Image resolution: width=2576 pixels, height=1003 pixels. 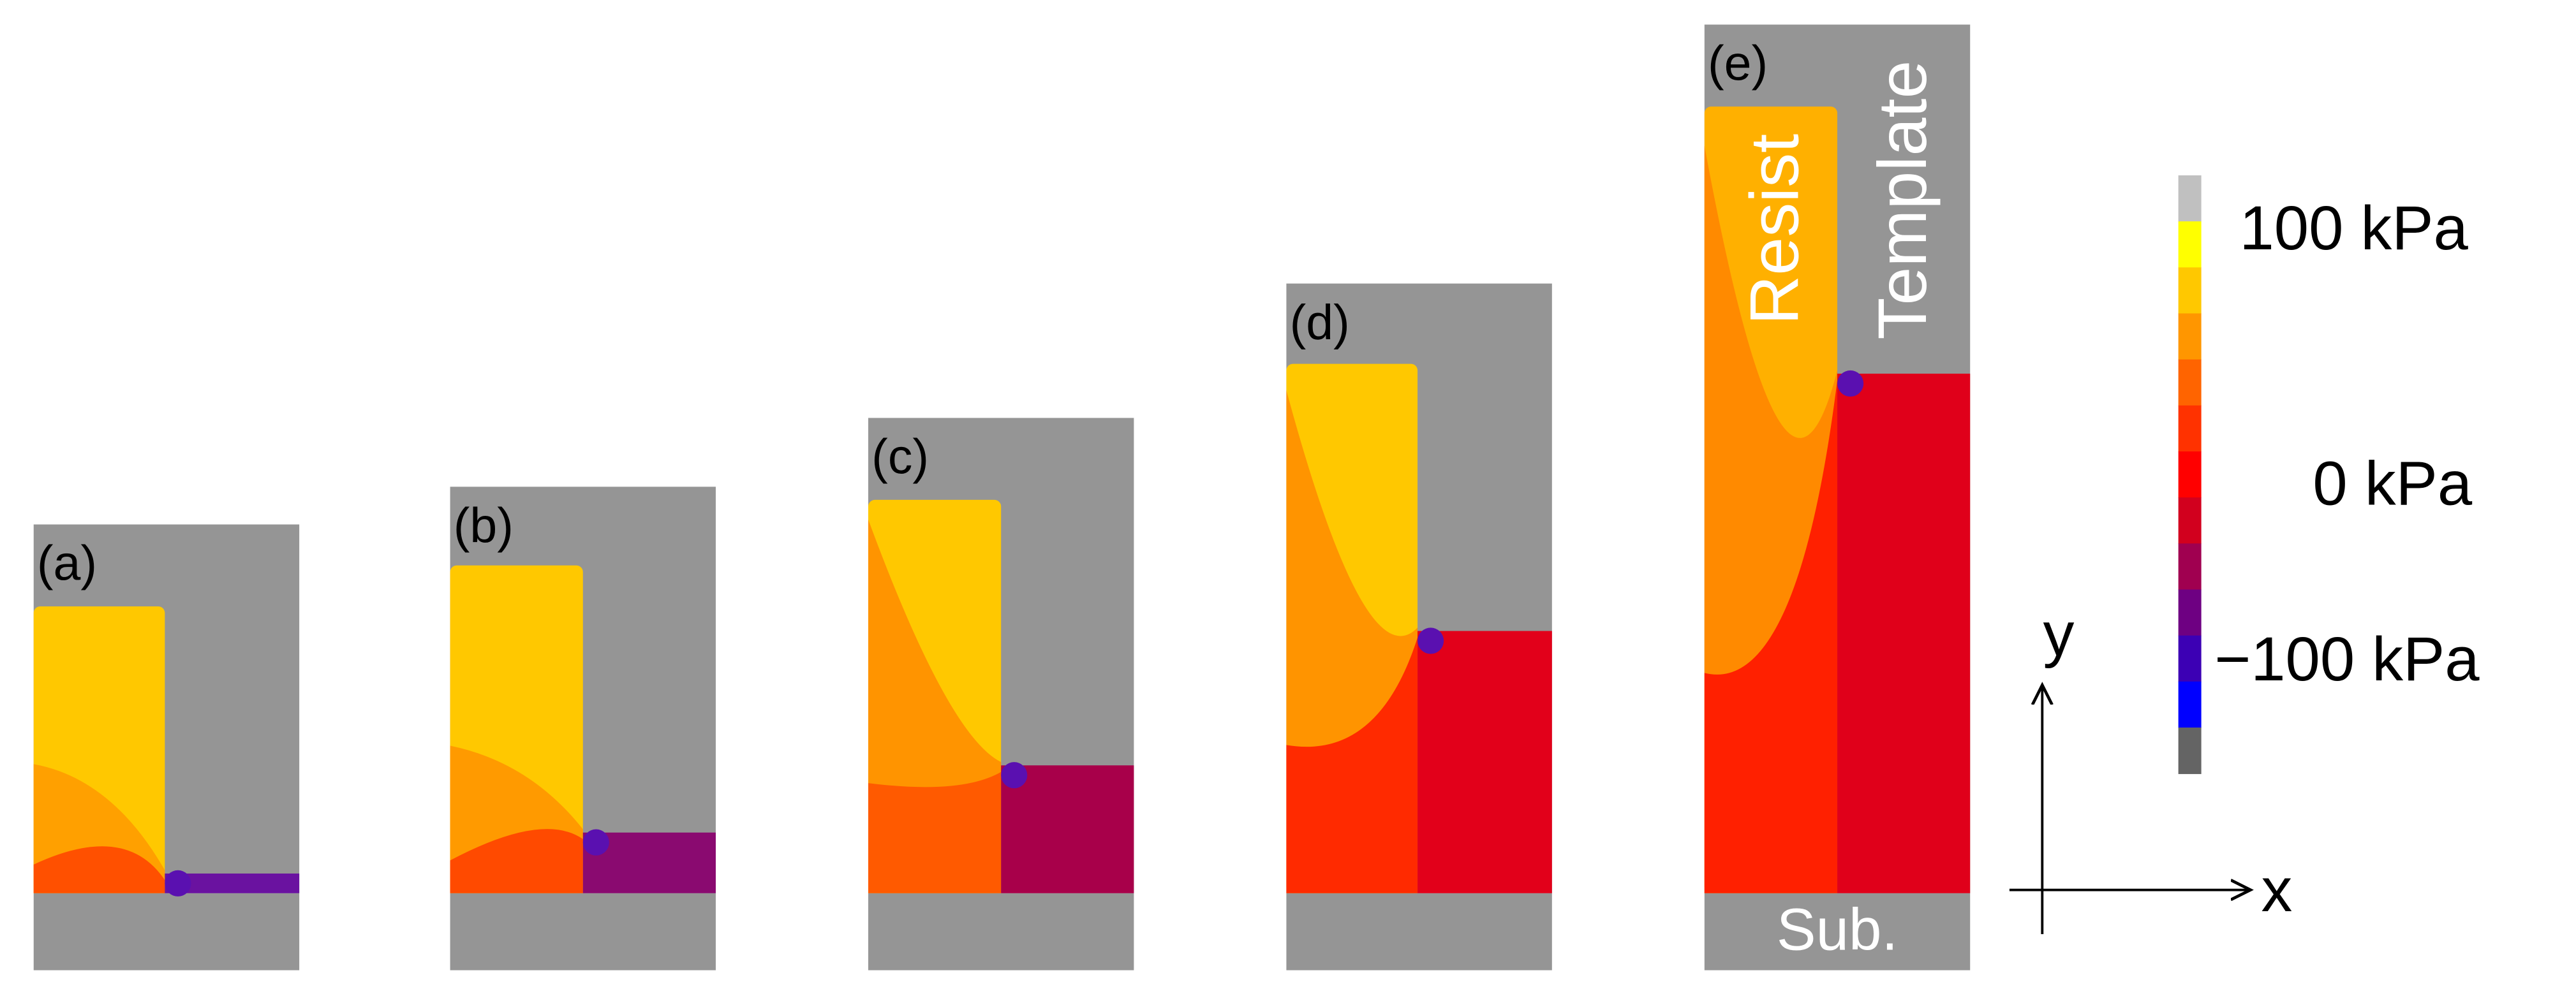 What do you see at coordinates (2347, 659) in the screenshot?
I see `colorbar-label: −100 kPa` at bounding box center [2347, 659].